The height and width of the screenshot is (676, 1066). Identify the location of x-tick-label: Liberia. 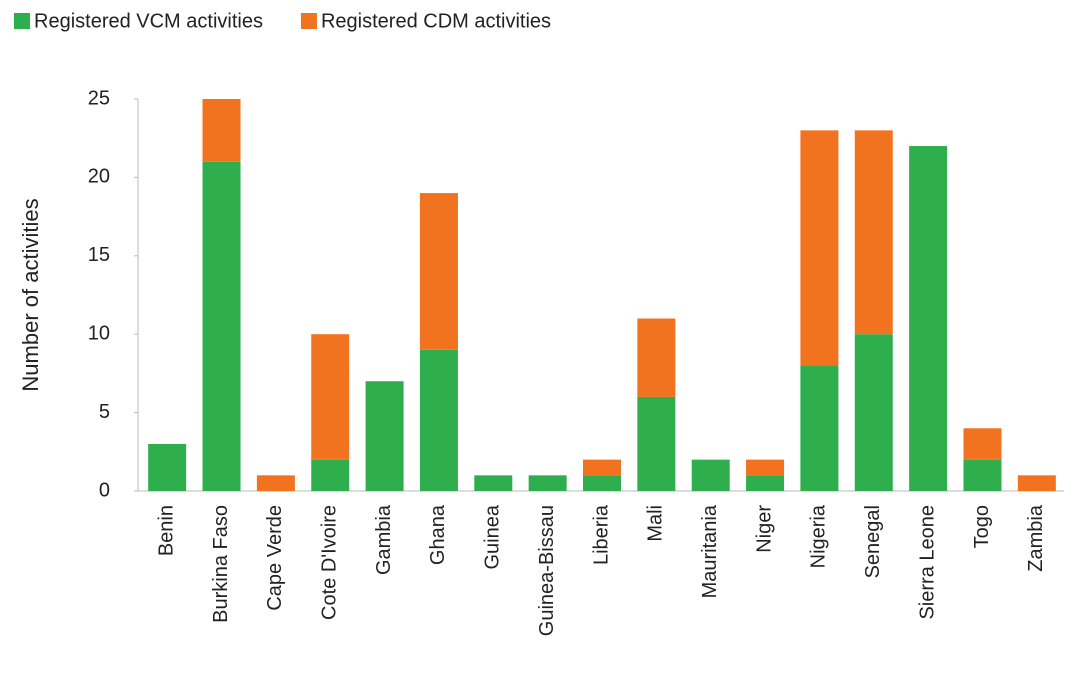
(601, 534).